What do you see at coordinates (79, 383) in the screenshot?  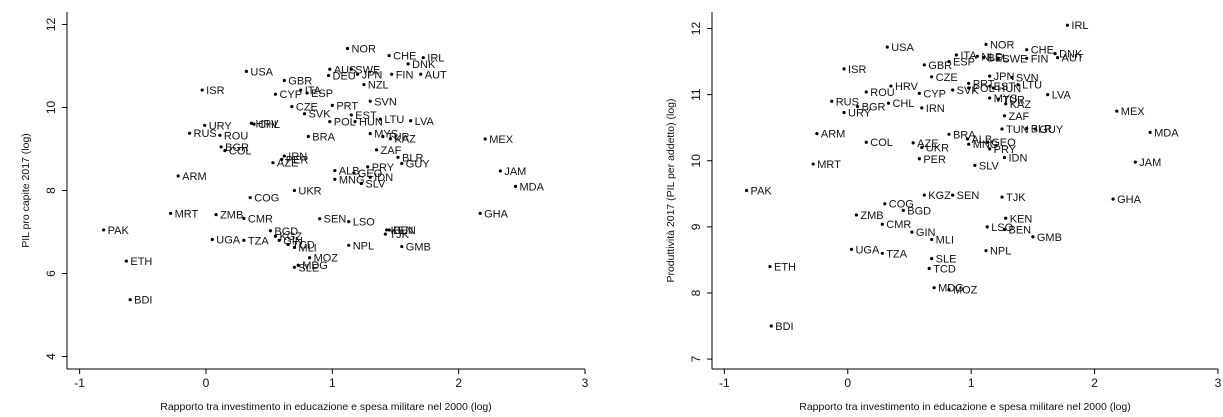 I see `x-tick-label: -1` at bounding box center [79, 383].